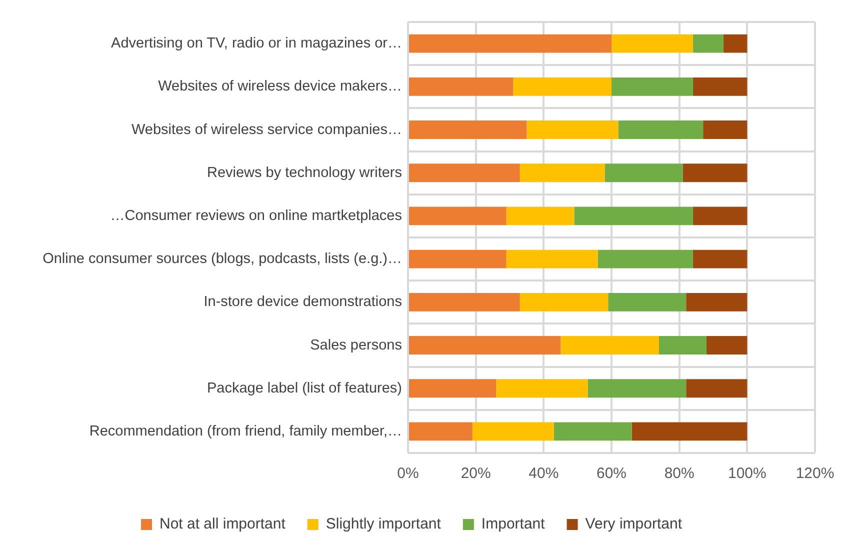  What do you see at coordinates (513, 524) in the screenshot?
I see `legend-label: Important` at bounding box center [513, 524].